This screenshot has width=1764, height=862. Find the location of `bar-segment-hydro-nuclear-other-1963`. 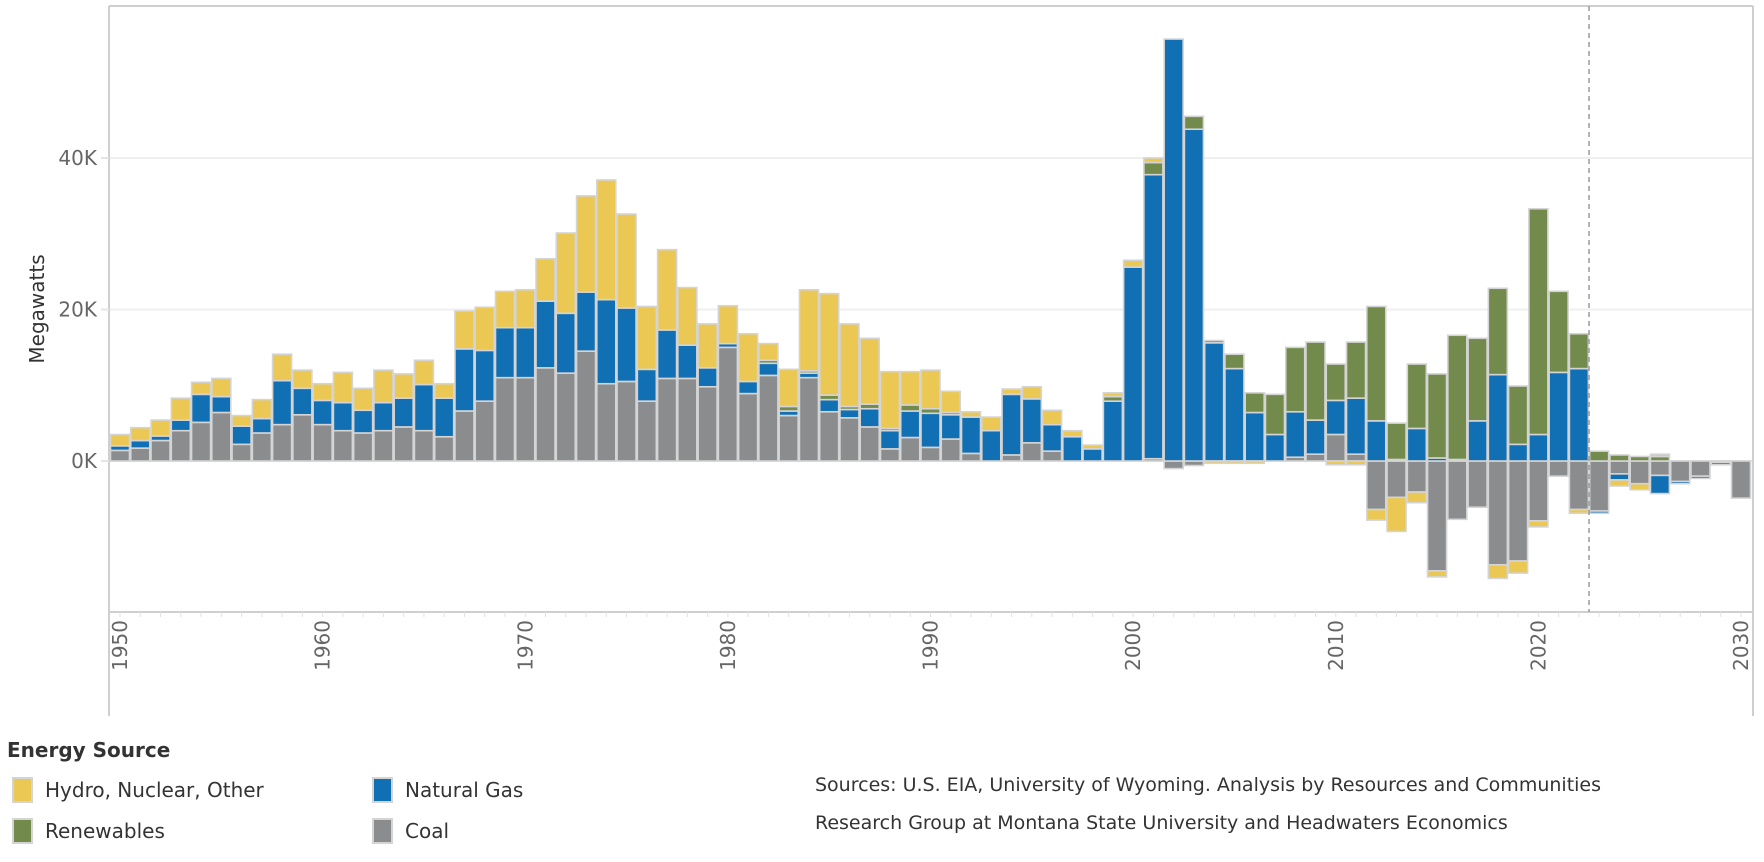

bar-segment-hydro-nuclear-other-1963 is located at coordinates (383, 386).